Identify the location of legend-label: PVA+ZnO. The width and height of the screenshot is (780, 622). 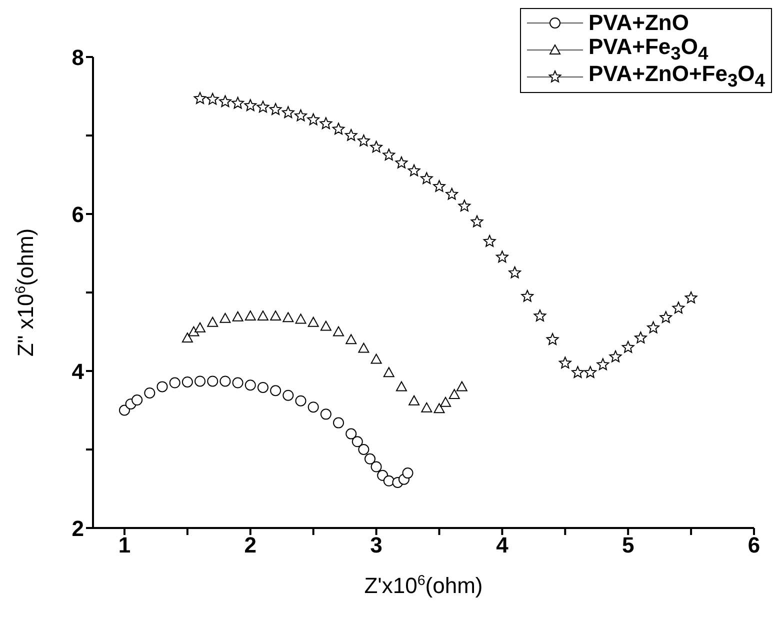
(638, 23).